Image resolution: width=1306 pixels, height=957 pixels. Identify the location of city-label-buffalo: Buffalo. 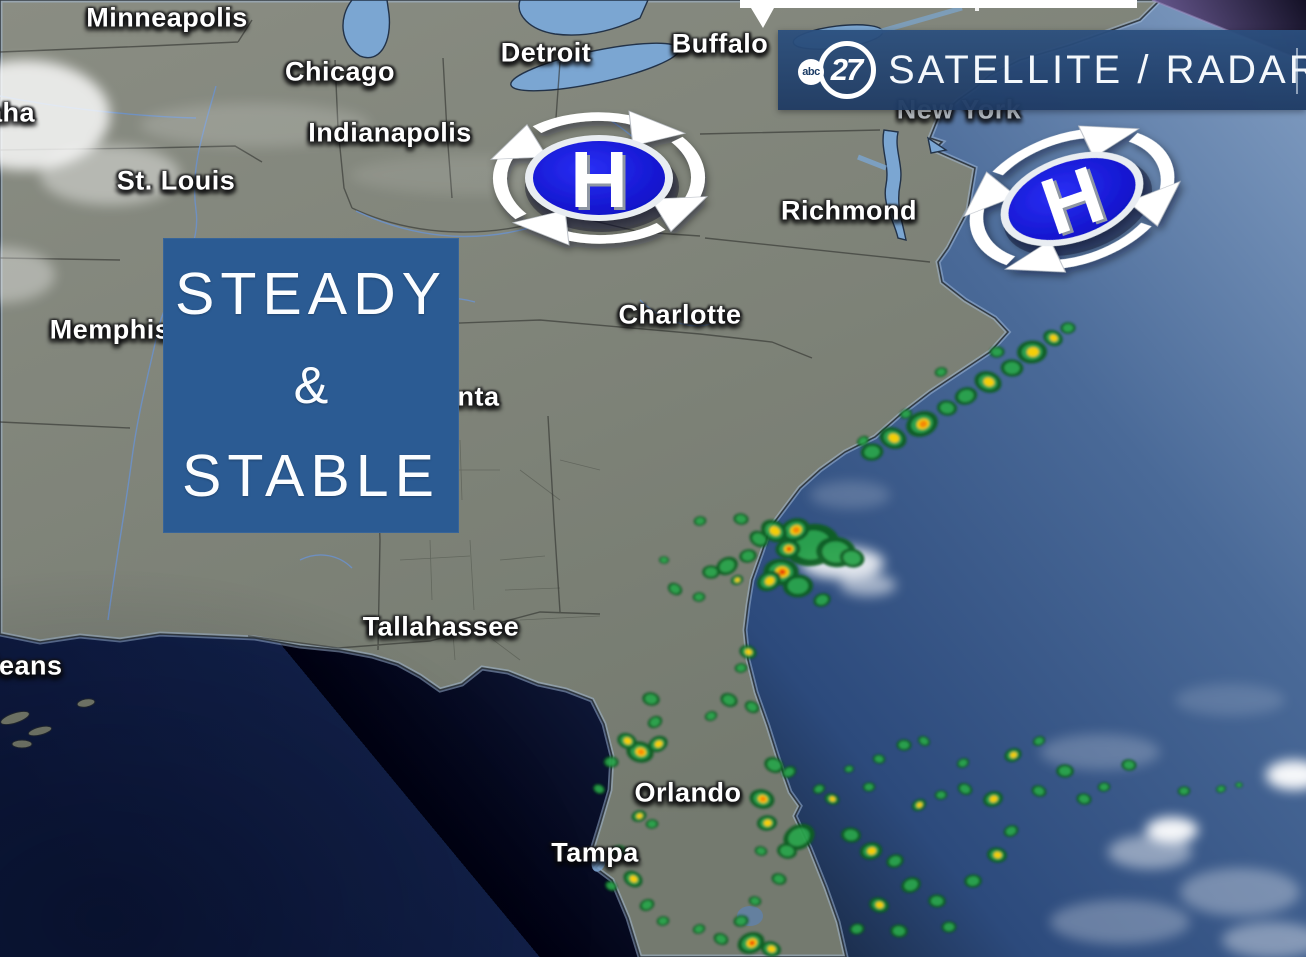
(720, 43).